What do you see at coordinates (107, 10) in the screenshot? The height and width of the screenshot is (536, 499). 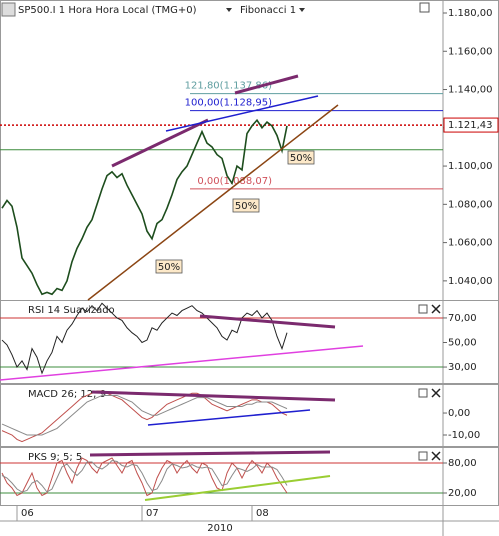 I see `chart-title: SP500.I 1 Hora Hora Local (TMG+0)` at bounding box center [107, 10].